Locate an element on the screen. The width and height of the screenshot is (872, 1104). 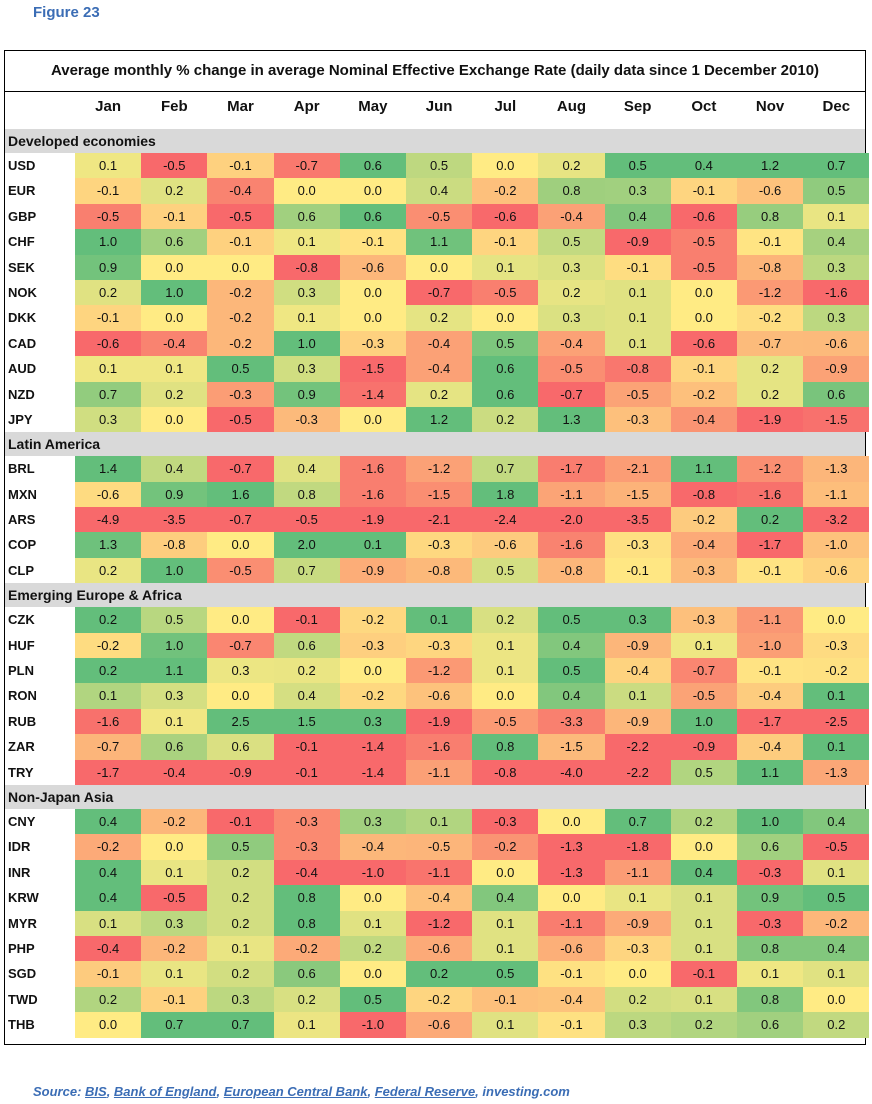
value-cell: 0.6 is located at coordinates (836, 394).